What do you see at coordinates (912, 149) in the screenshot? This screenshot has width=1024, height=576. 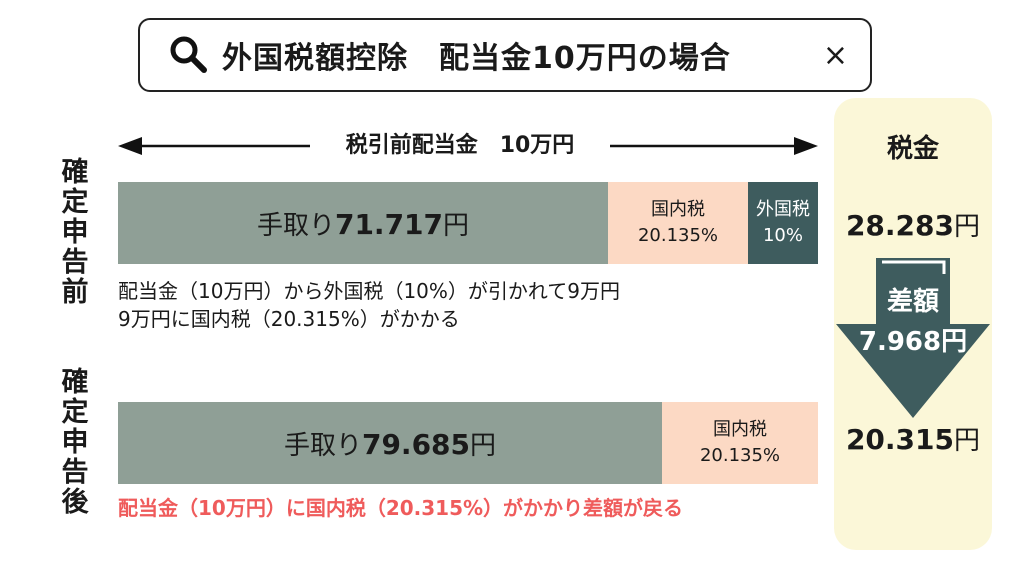 I see `tax-title: 税金` at bounding box center [912, 149].